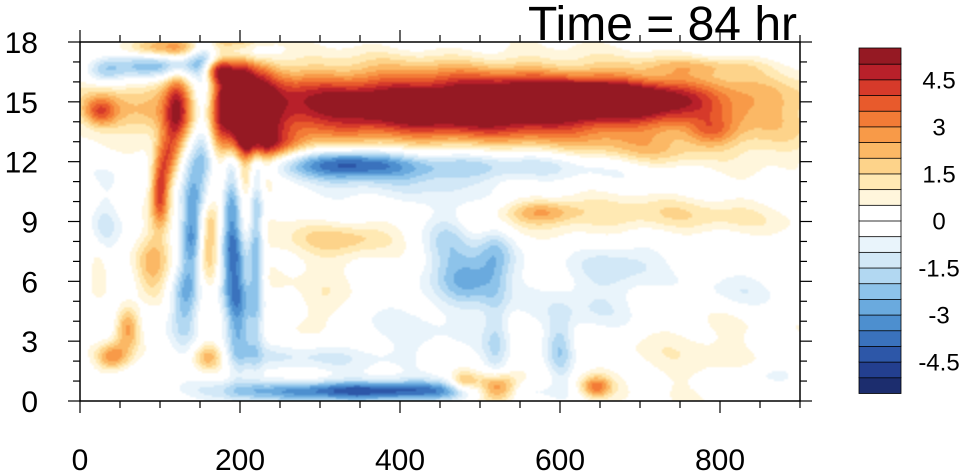  What do you see at coordinates (938, 363) in the screenshot?
I see `colorbar-tick-label: -4.5` at bounding box center [938, 363].